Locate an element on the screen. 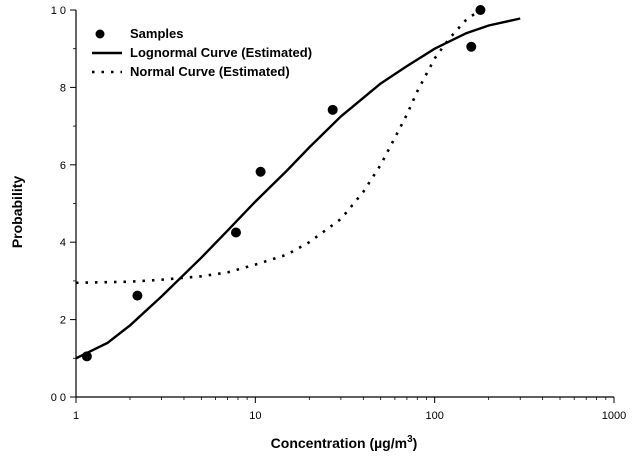  y-tick-label: 8 is located at coordinates (63, 88).